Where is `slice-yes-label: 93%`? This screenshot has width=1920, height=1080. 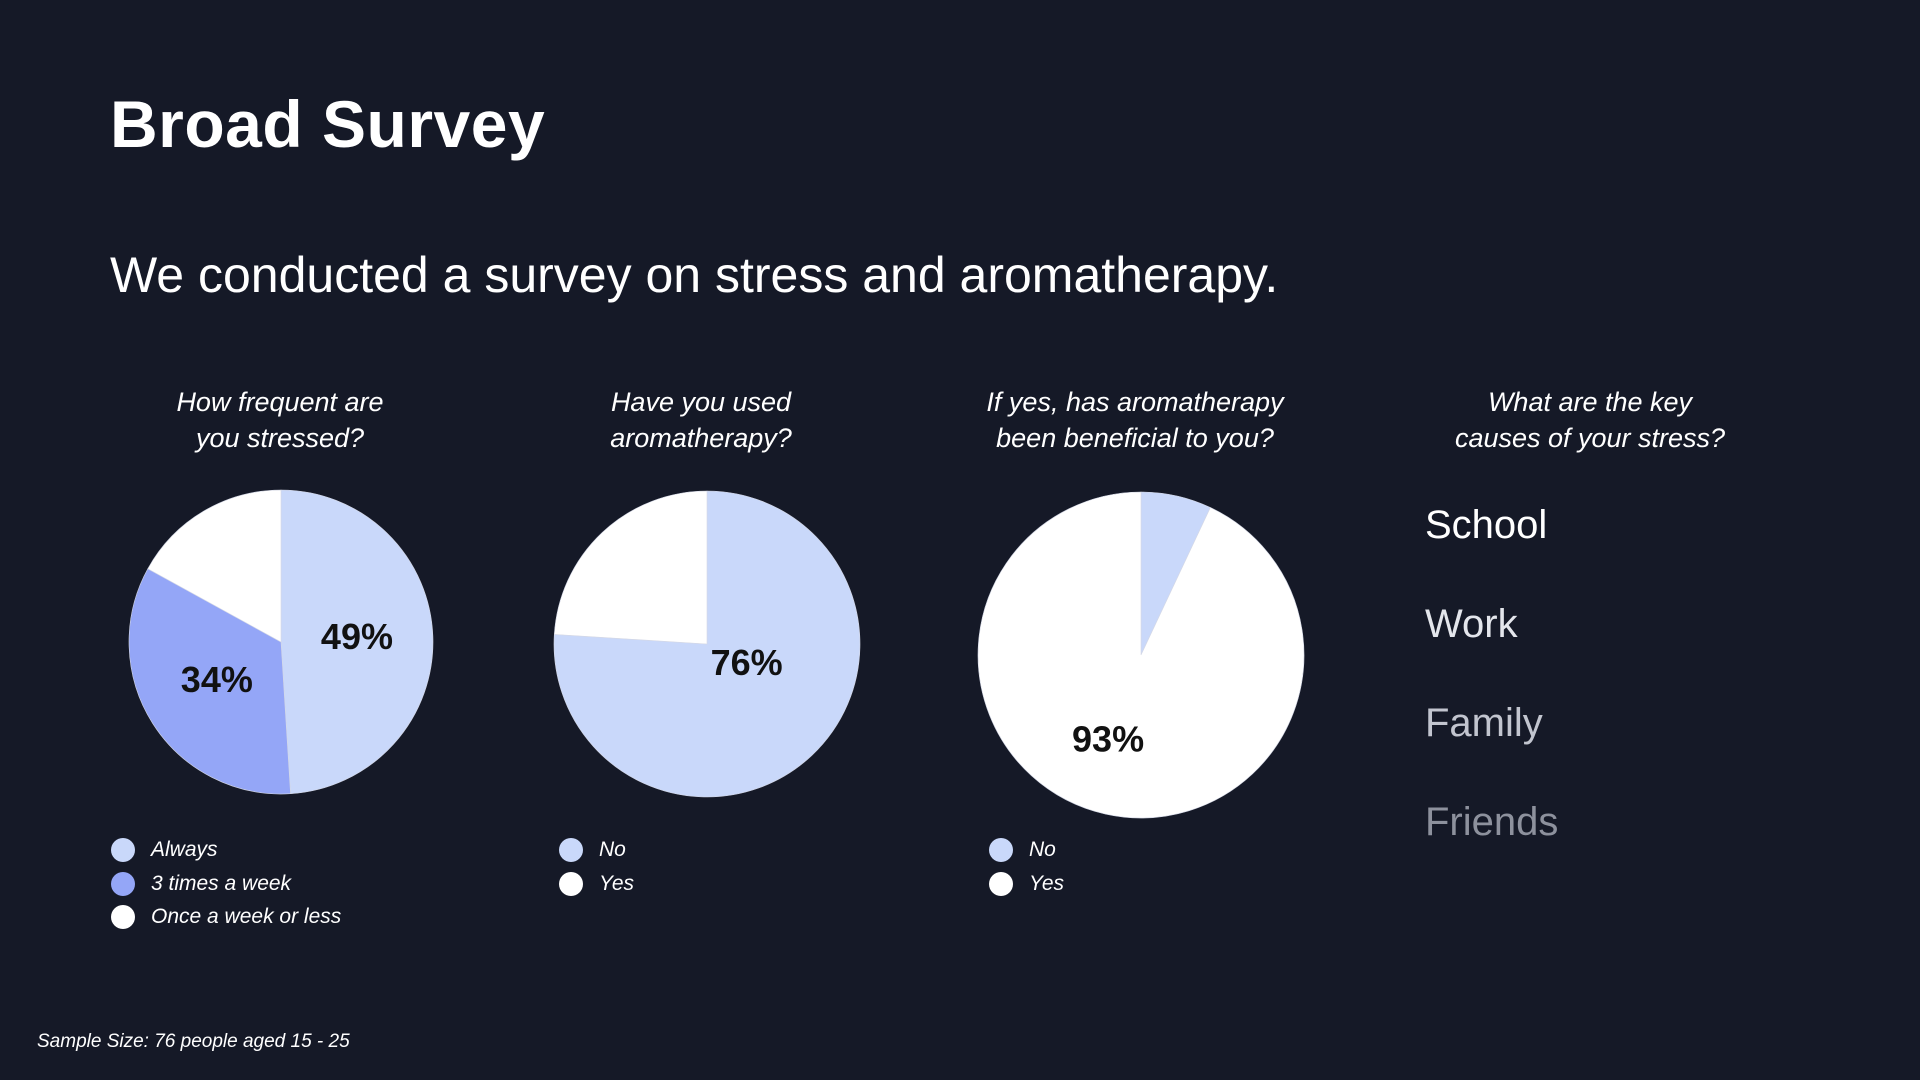
slice-yes-label: 93% is located at coordinates (1108, 738).